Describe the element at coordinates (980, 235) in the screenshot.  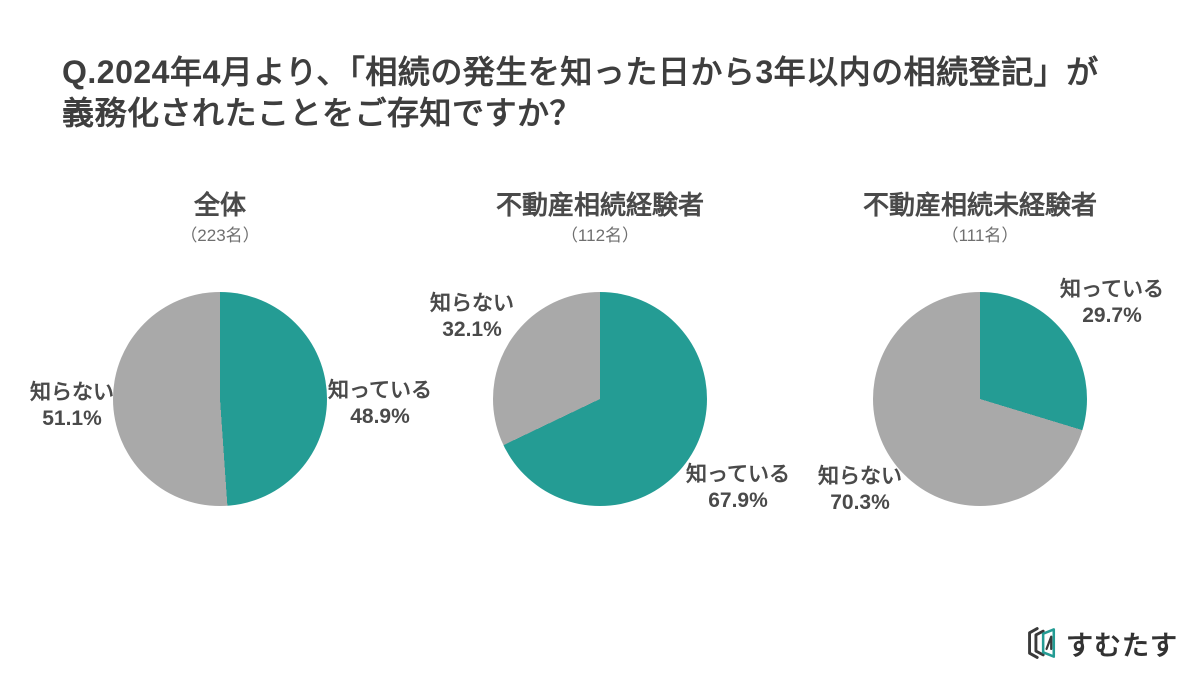
I see `chart-inexperienced-sample-size: （111名）` at that location.